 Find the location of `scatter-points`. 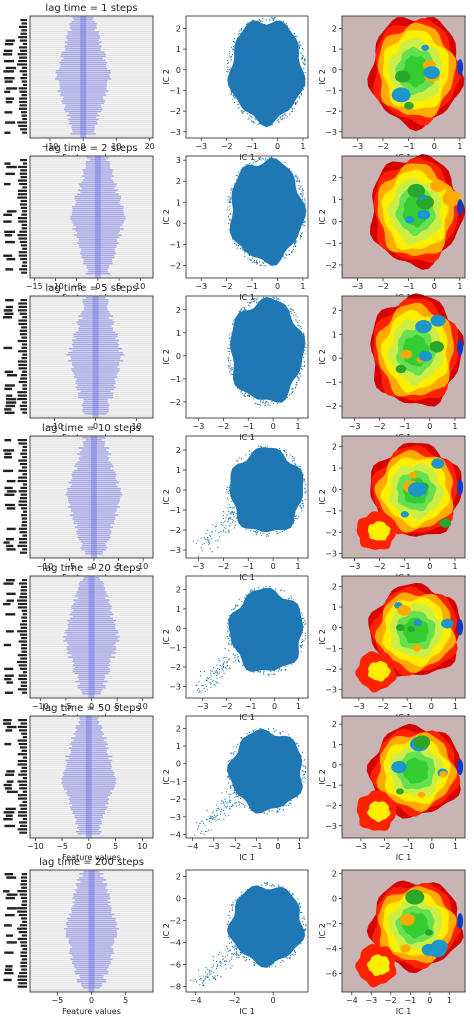

scatter-points is located at coordinates (250, 781).